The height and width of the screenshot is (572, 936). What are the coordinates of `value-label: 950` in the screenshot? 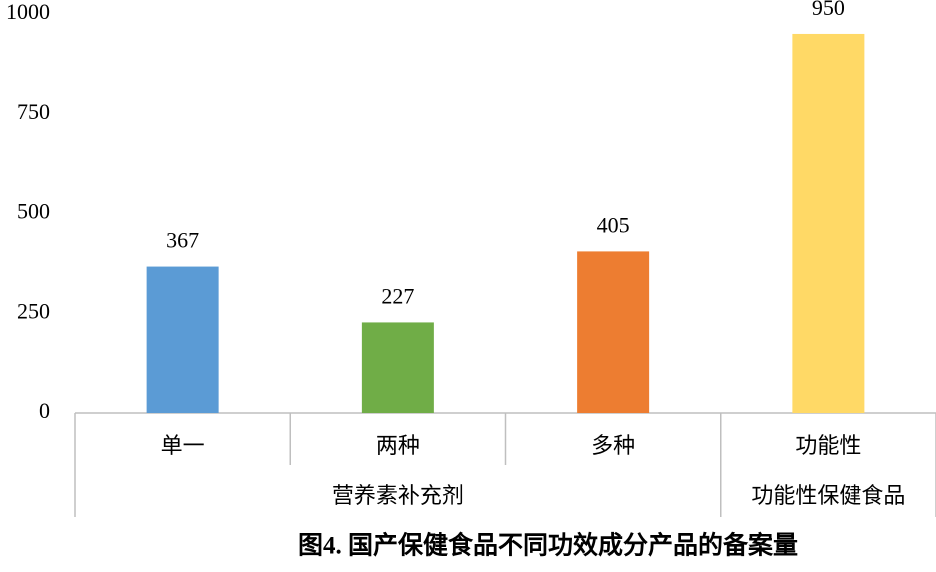 It's located at (828, 10).